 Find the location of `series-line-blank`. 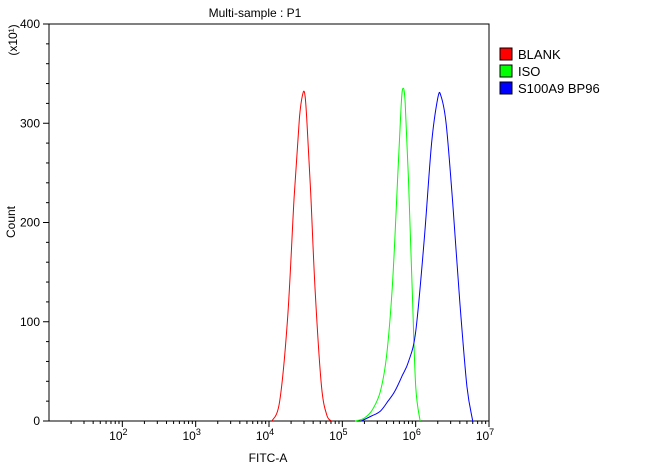

series-line-blank is located at coordinates (302, 256).